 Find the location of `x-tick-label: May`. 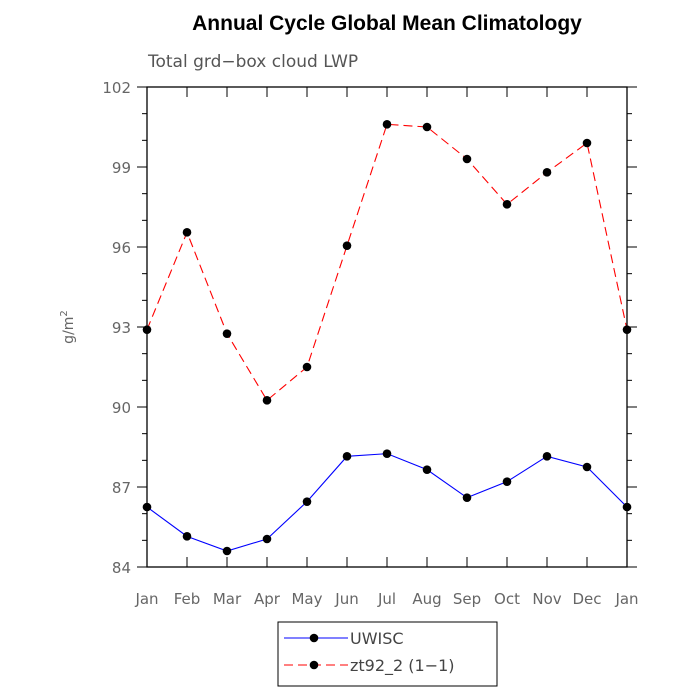

x-tick-label: May is located at coordinates (306, 599).